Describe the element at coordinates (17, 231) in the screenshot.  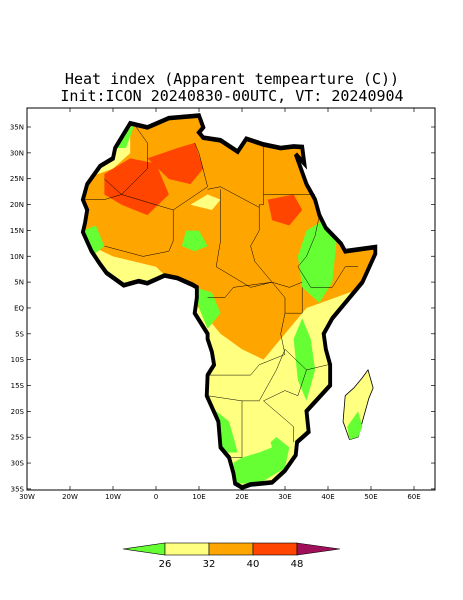
I see `y-axis-label: 15N` at that location.